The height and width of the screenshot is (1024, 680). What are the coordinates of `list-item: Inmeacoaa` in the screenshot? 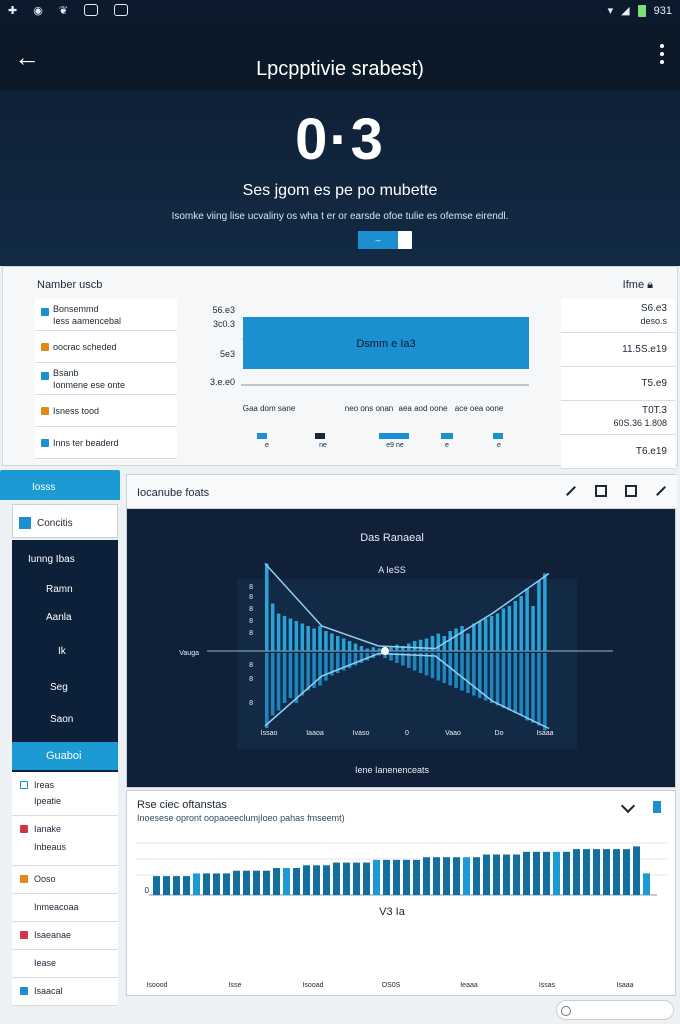 It's located at (65, 908).